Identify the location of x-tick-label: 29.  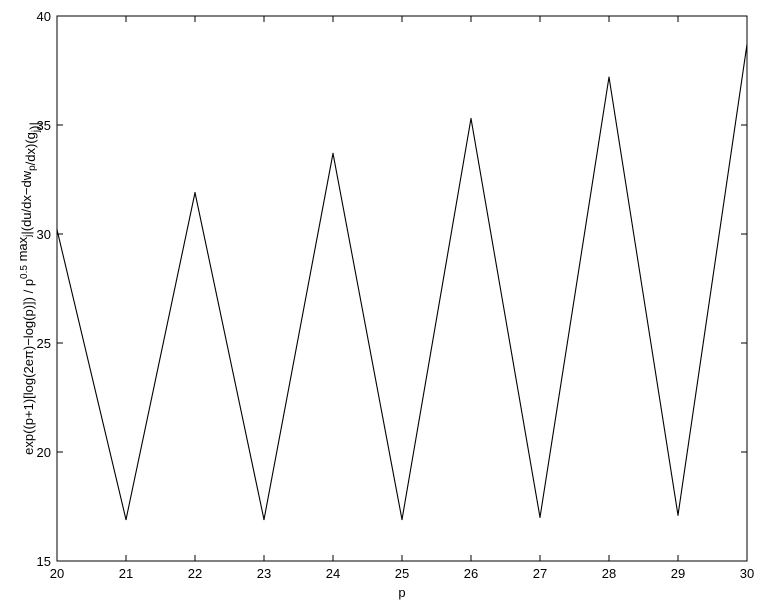
(678, 573).